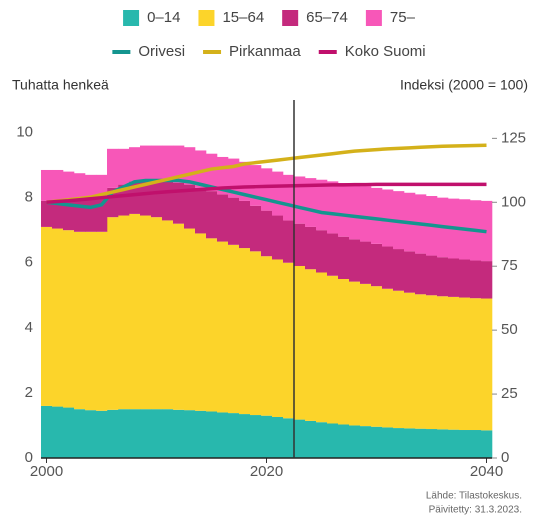 The width and height of the screenshot is (538, 521). What do you see at coordinates (29, 327) in the screenshot?
I see `y-tick-label: 4` at bounding box center [29, 327].